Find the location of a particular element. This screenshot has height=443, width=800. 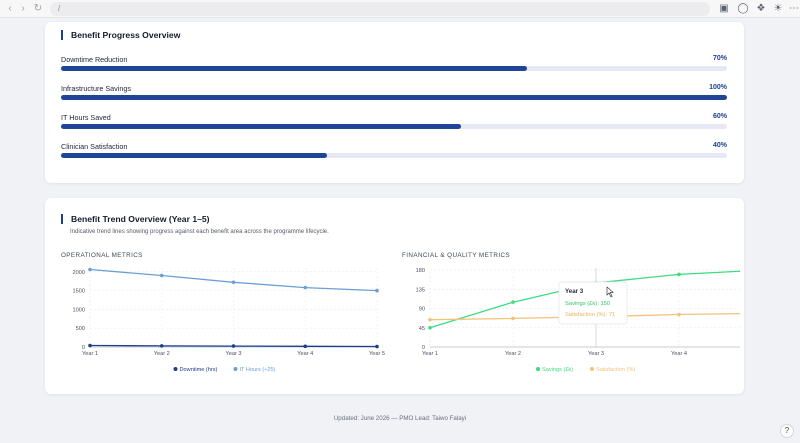

progress-label: Infrastructure Savings is located at coordinates (96, 88).